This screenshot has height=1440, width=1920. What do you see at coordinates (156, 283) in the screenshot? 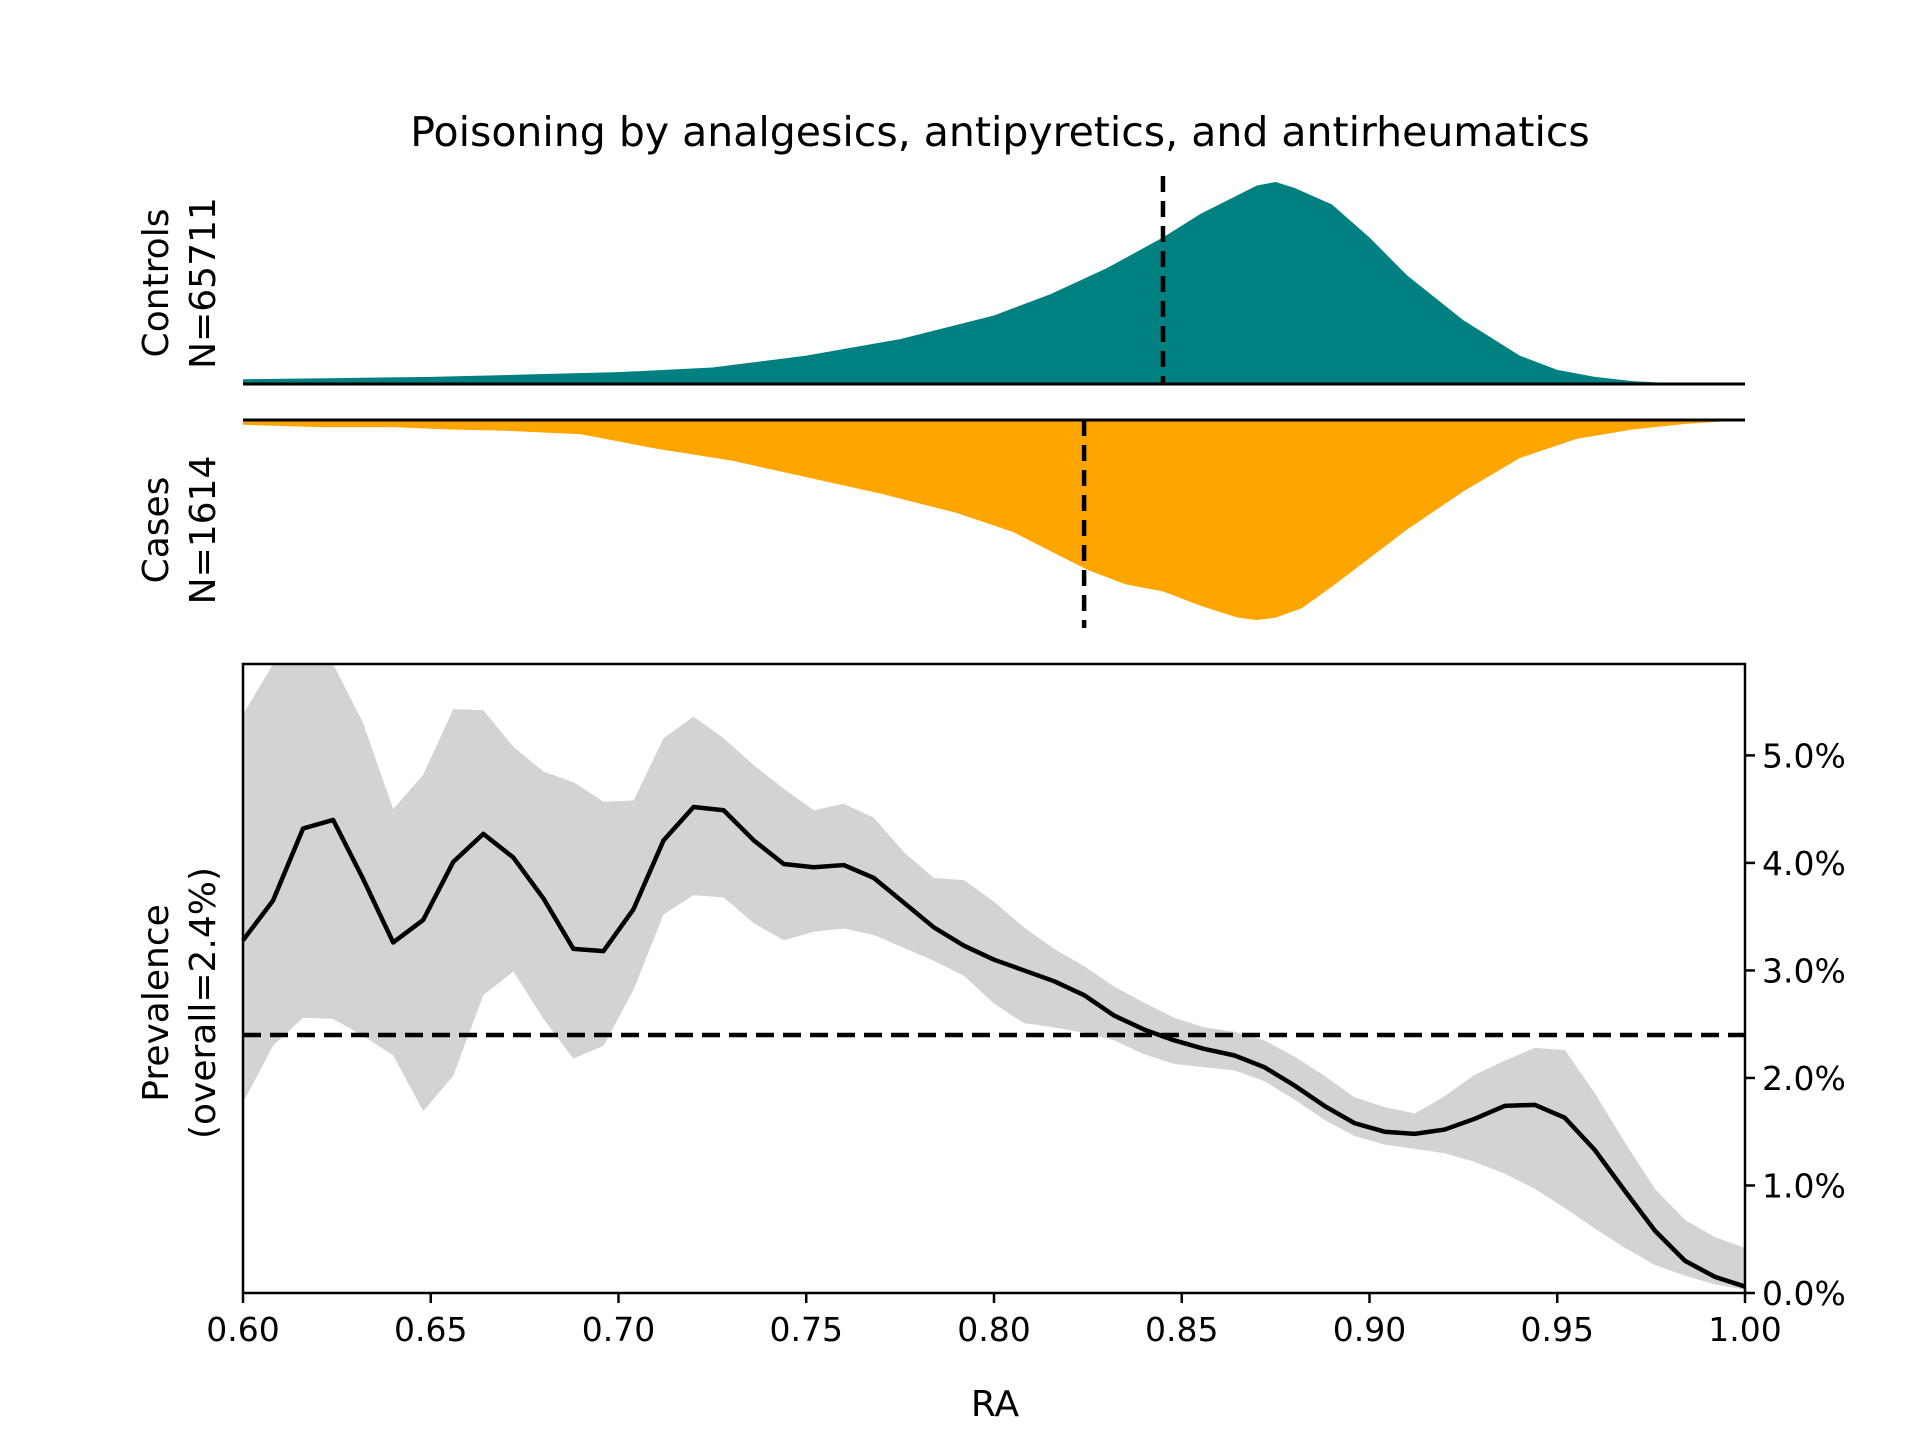
I see `controls-label: Controls` at bounding box center [156, 283].